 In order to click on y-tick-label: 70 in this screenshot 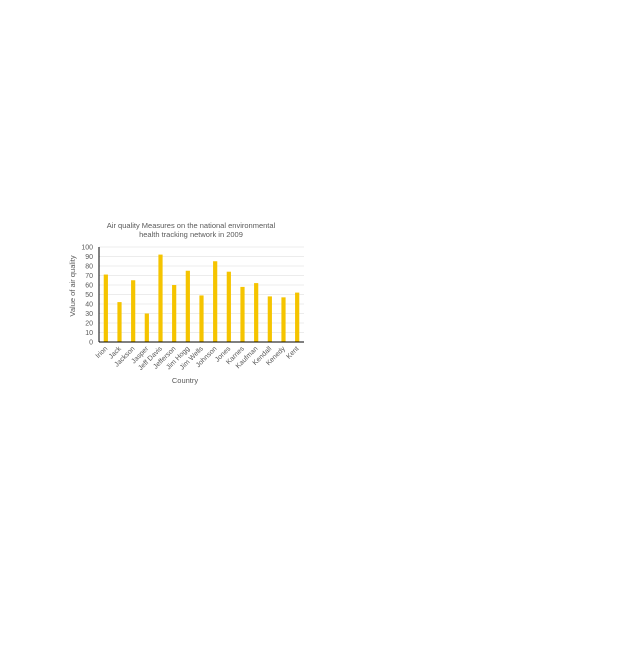, I will do `click(89, 276)`.